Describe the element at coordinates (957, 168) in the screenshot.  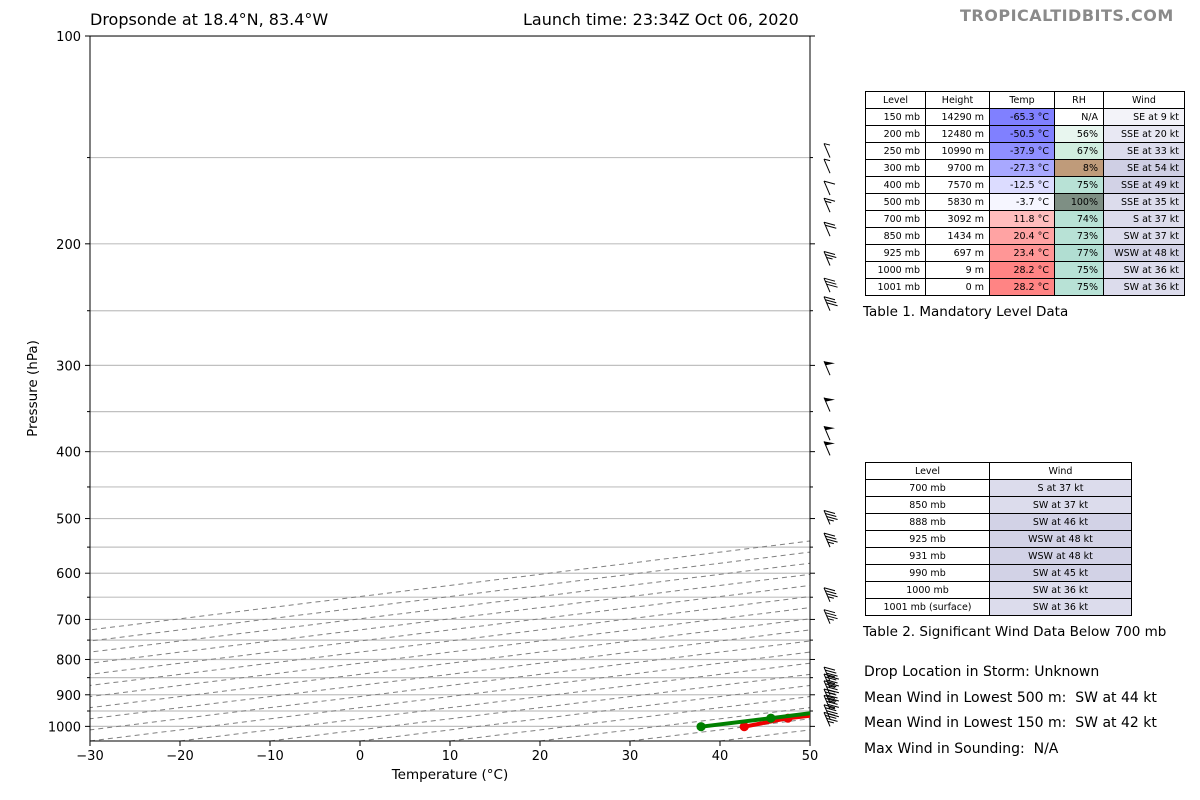
I see `height-cell: 9700 m` at that location.